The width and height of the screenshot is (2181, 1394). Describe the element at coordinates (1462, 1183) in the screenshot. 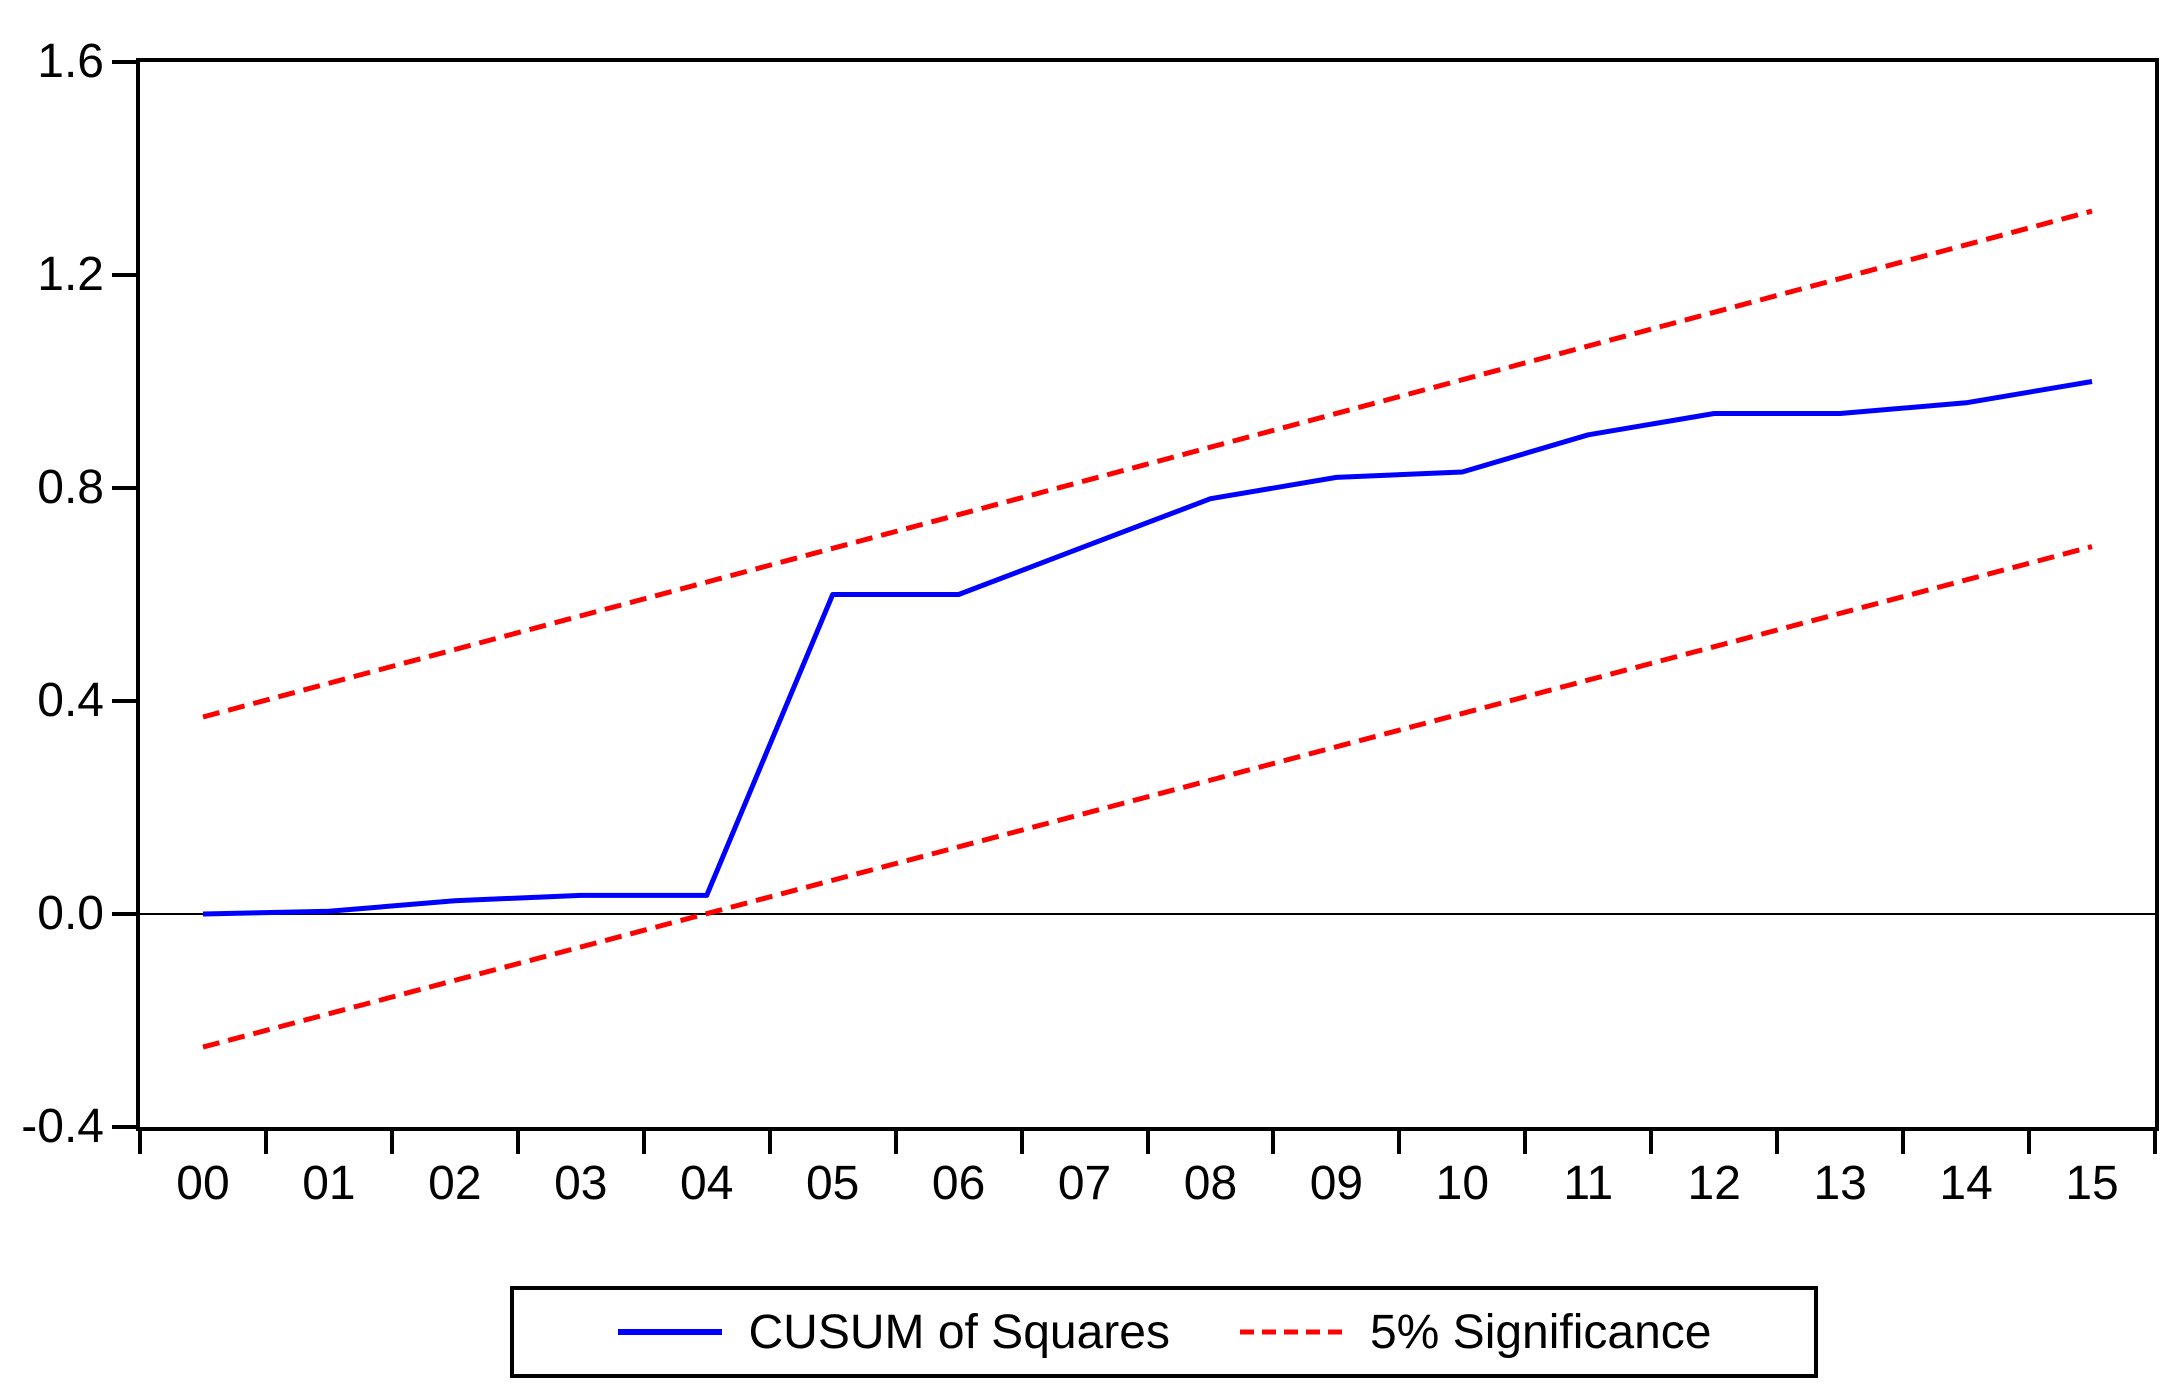

I see `x-axis-label: 10` at that location.